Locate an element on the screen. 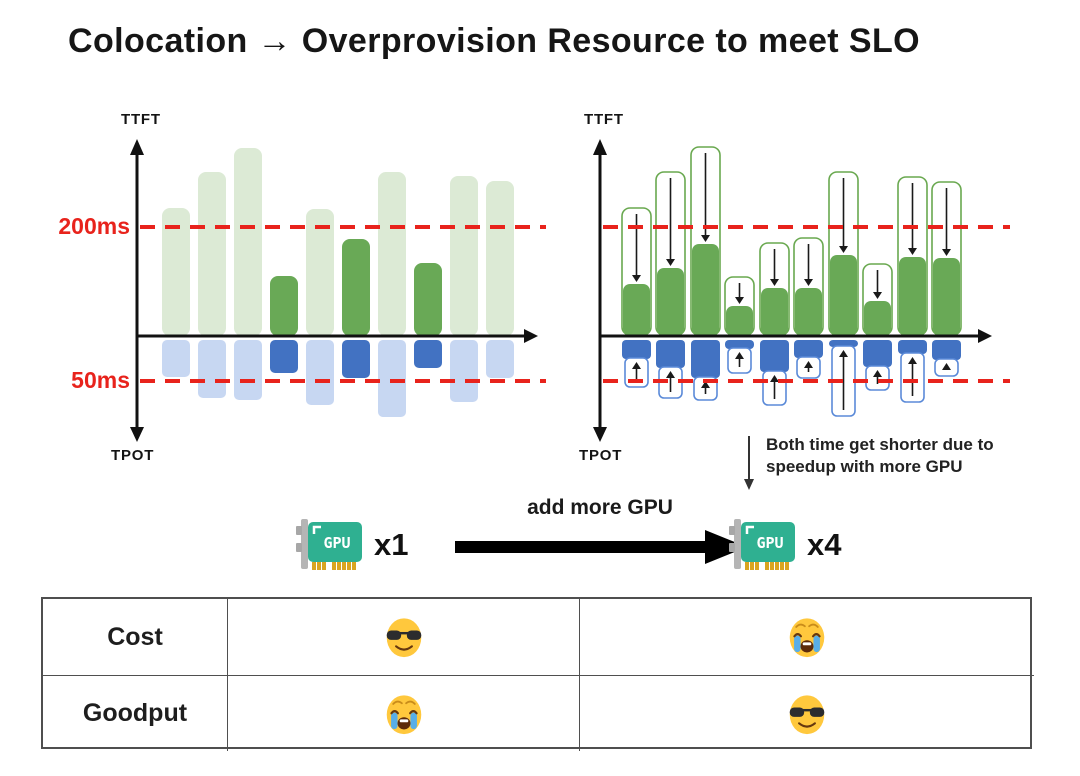 This screenshot has height=776, width=1080. cost-overprovision-cell is located at coordinates (806, 637).